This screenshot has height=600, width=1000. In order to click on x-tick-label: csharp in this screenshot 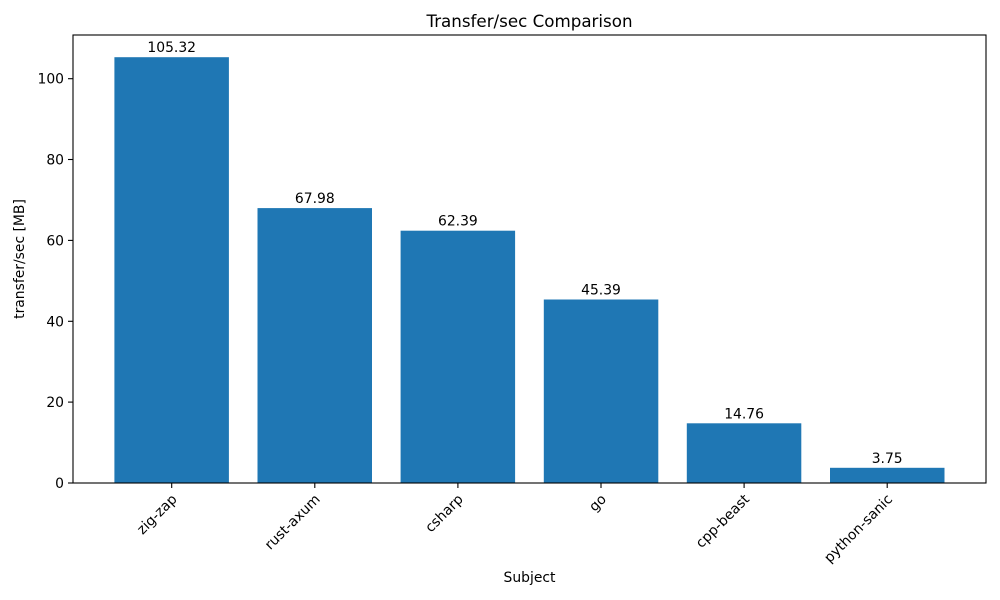, I will do `click(444, 513)`.